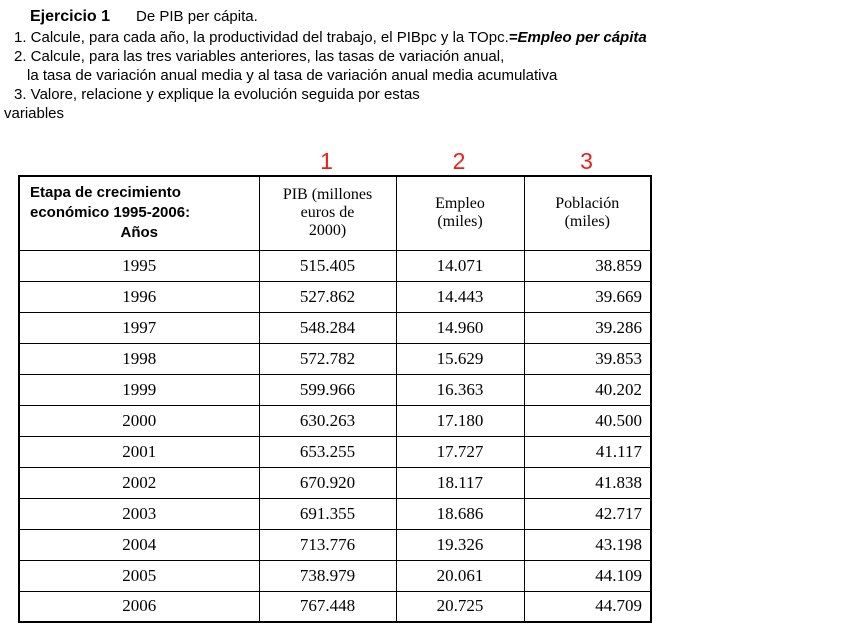  I want to click on table-row: 1998 572.782 15.629 39.853, so click(335, 358).